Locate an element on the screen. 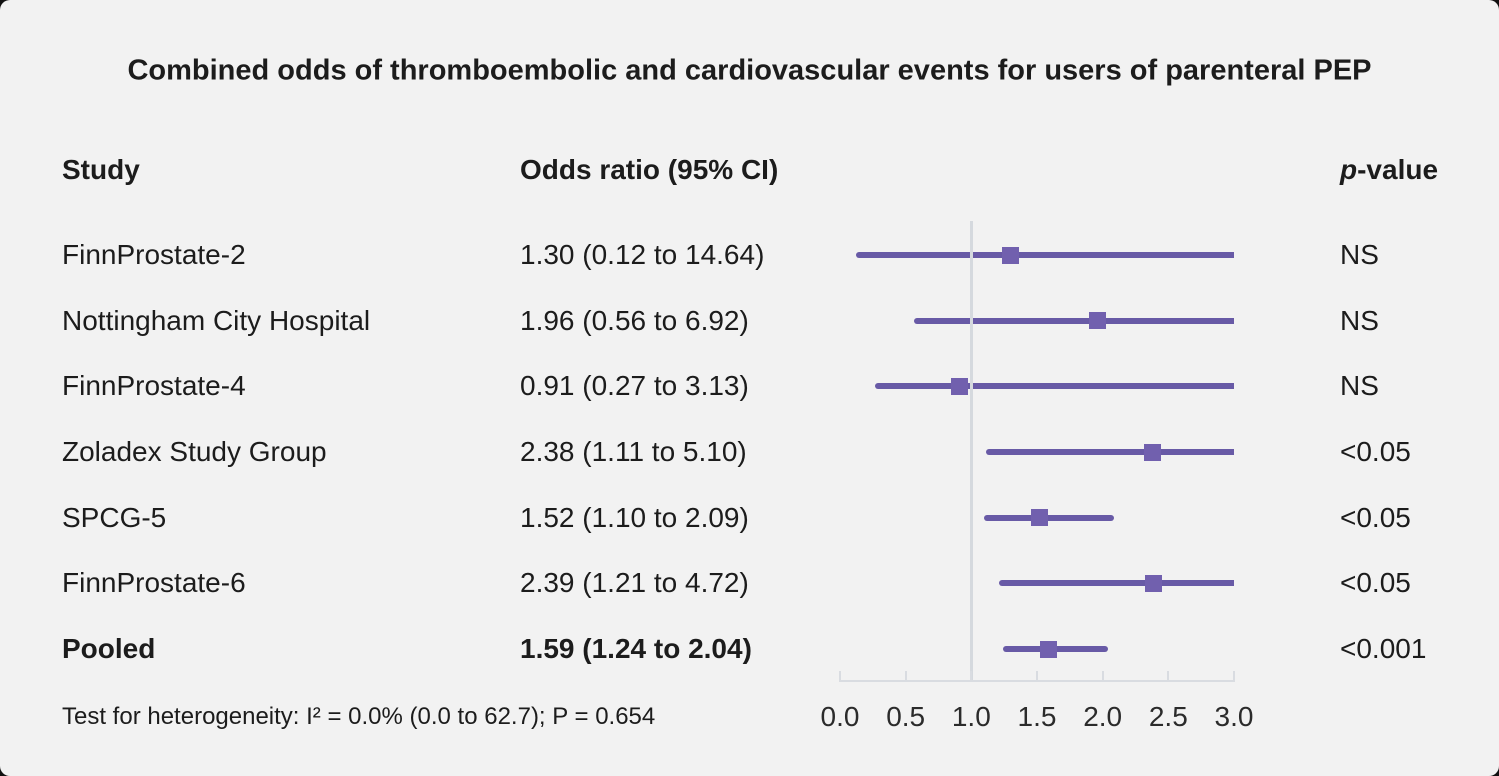 Image resolution: width=1499 pixels, height=776 pixels. odds-ratio-value: 0.91 (0.27 to 3.13) is located at coordinates (634, 386).